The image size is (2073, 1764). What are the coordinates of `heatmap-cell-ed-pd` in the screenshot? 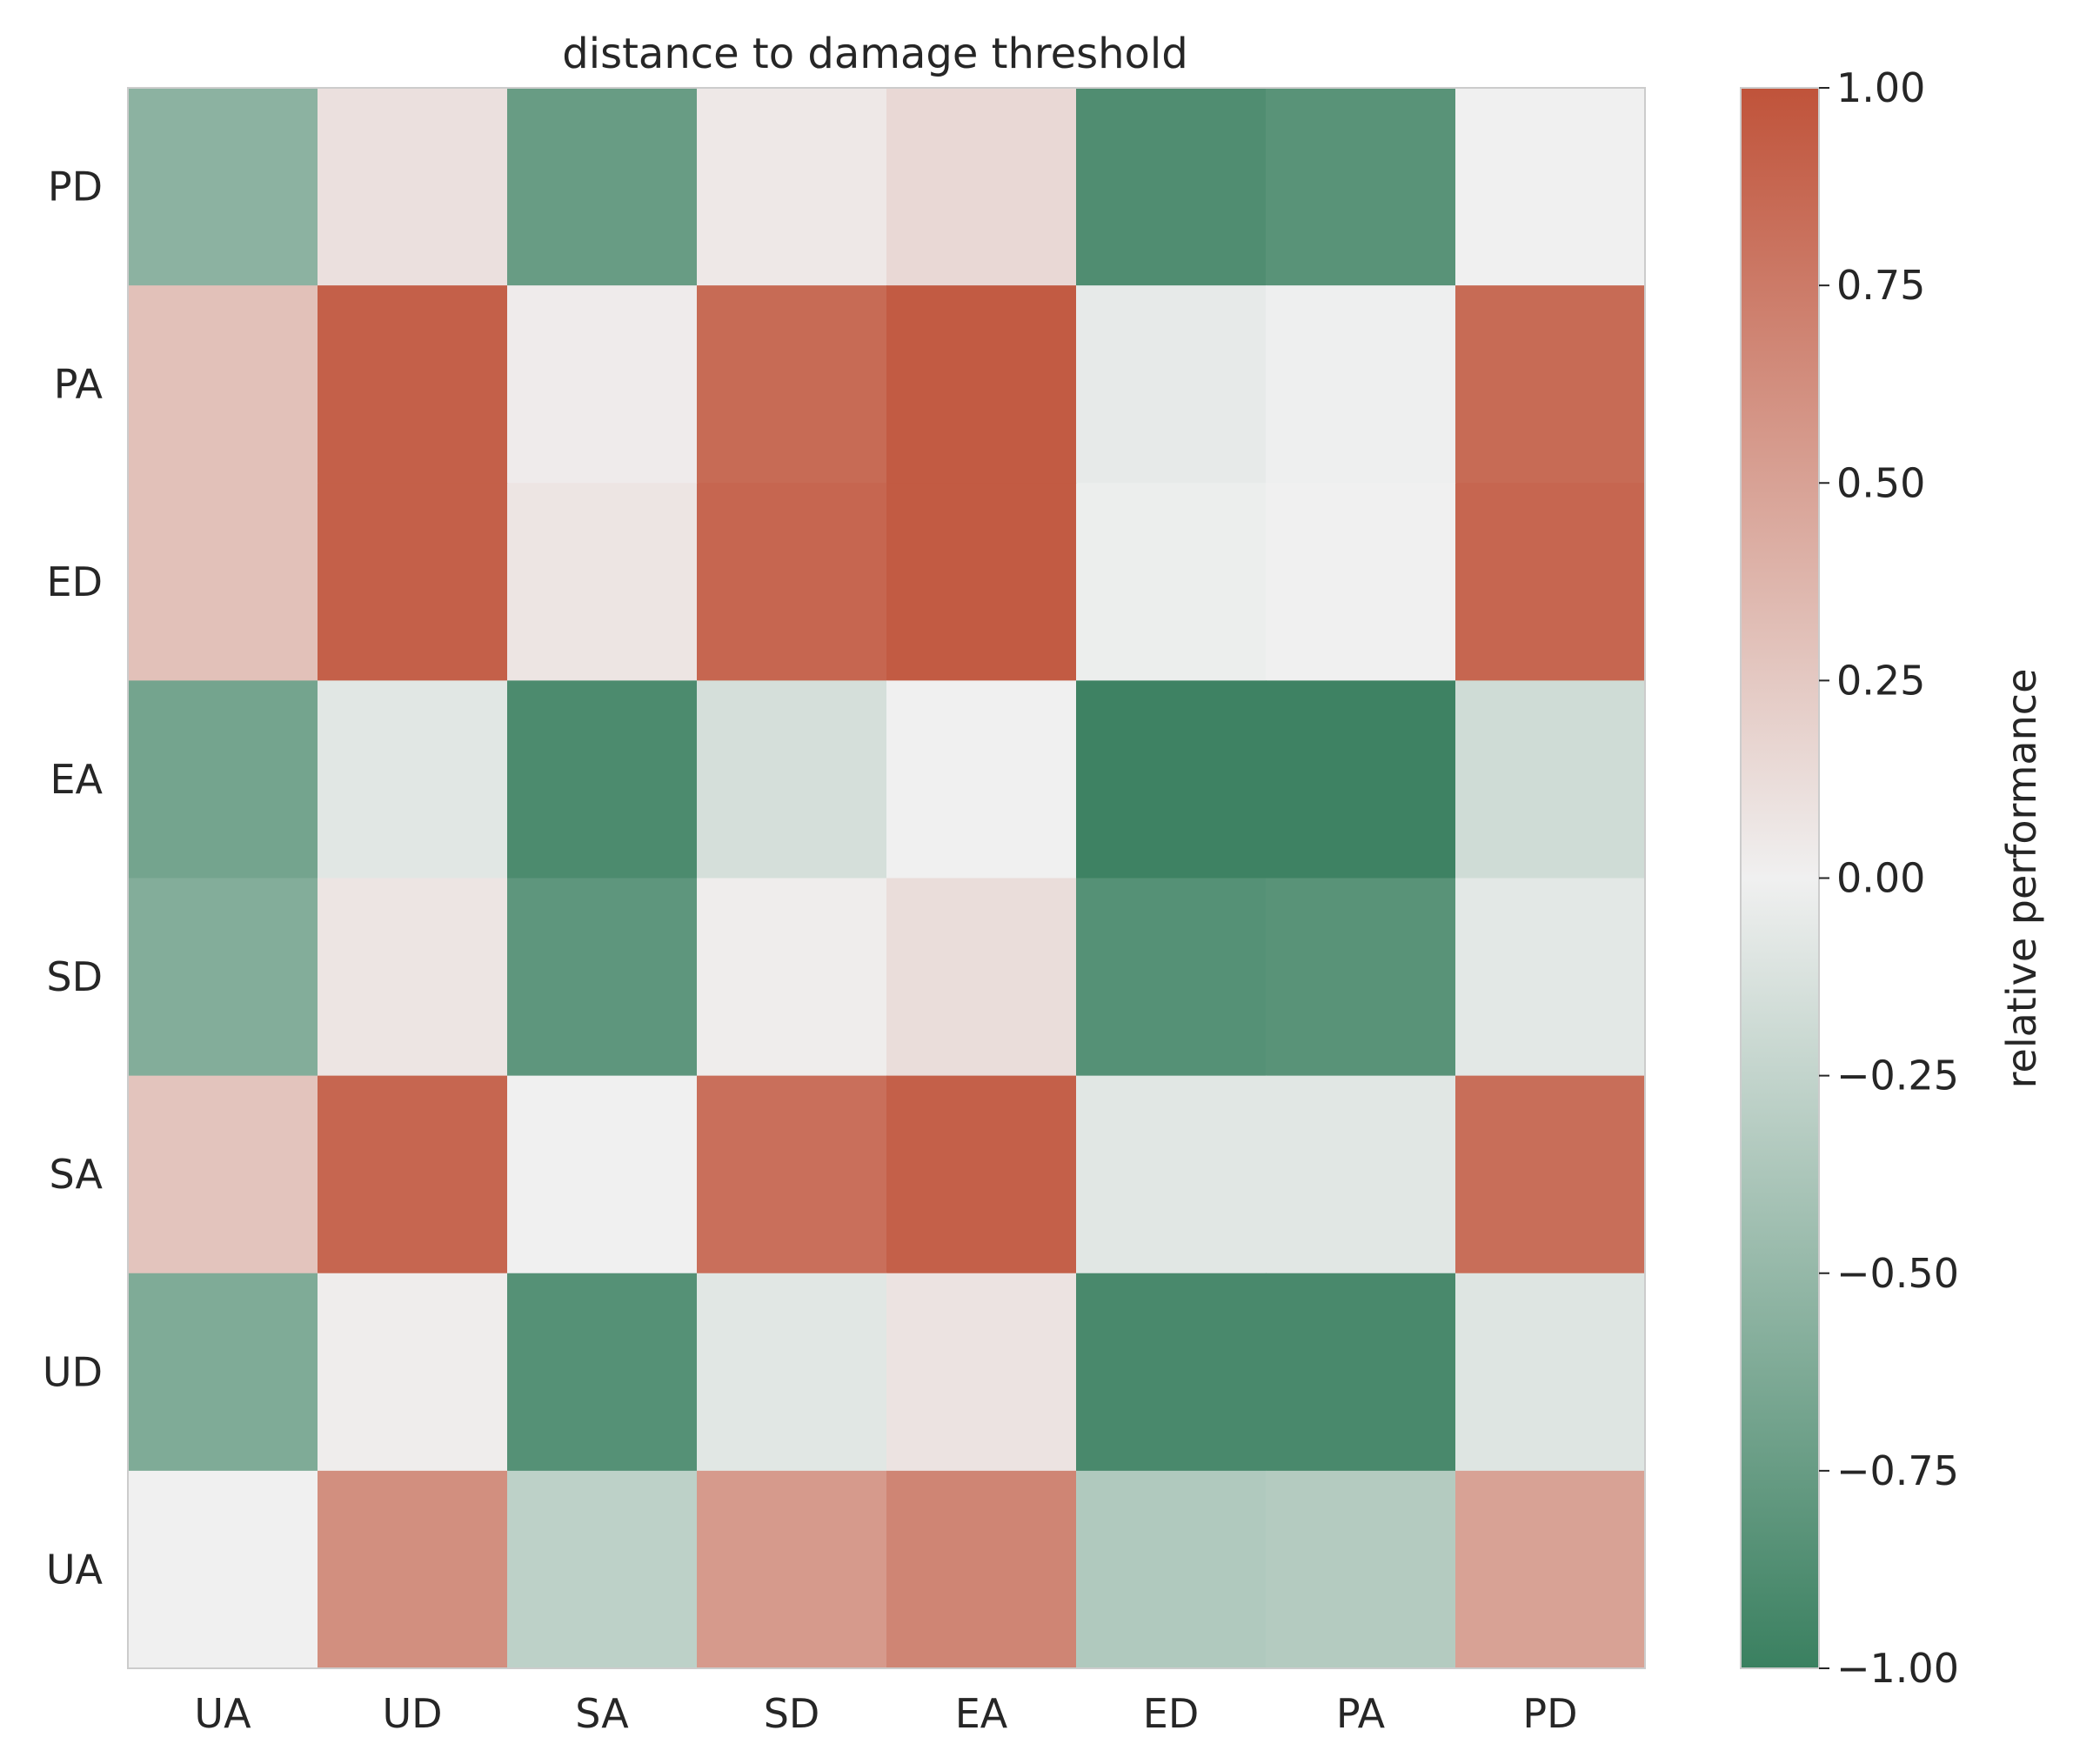 It's located at (1551, 582).